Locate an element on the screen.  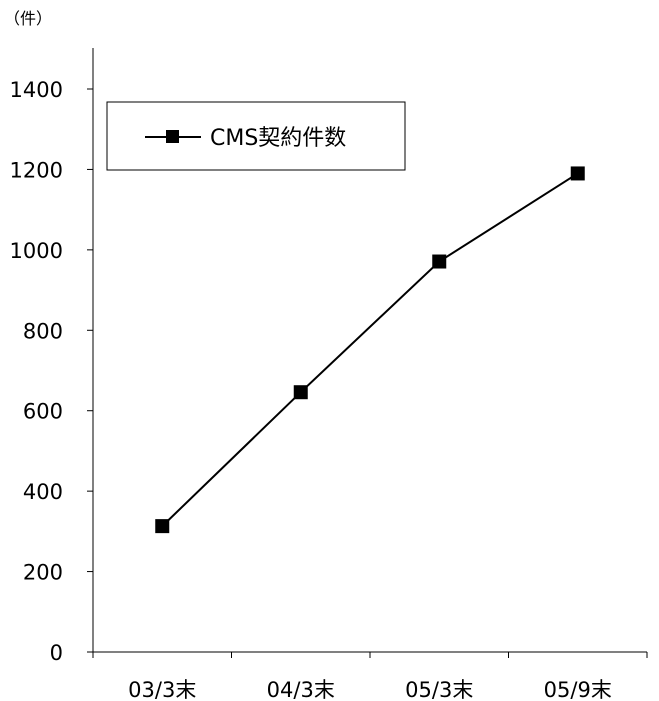
legend-marker-sample is located at coordinates (172, 136).